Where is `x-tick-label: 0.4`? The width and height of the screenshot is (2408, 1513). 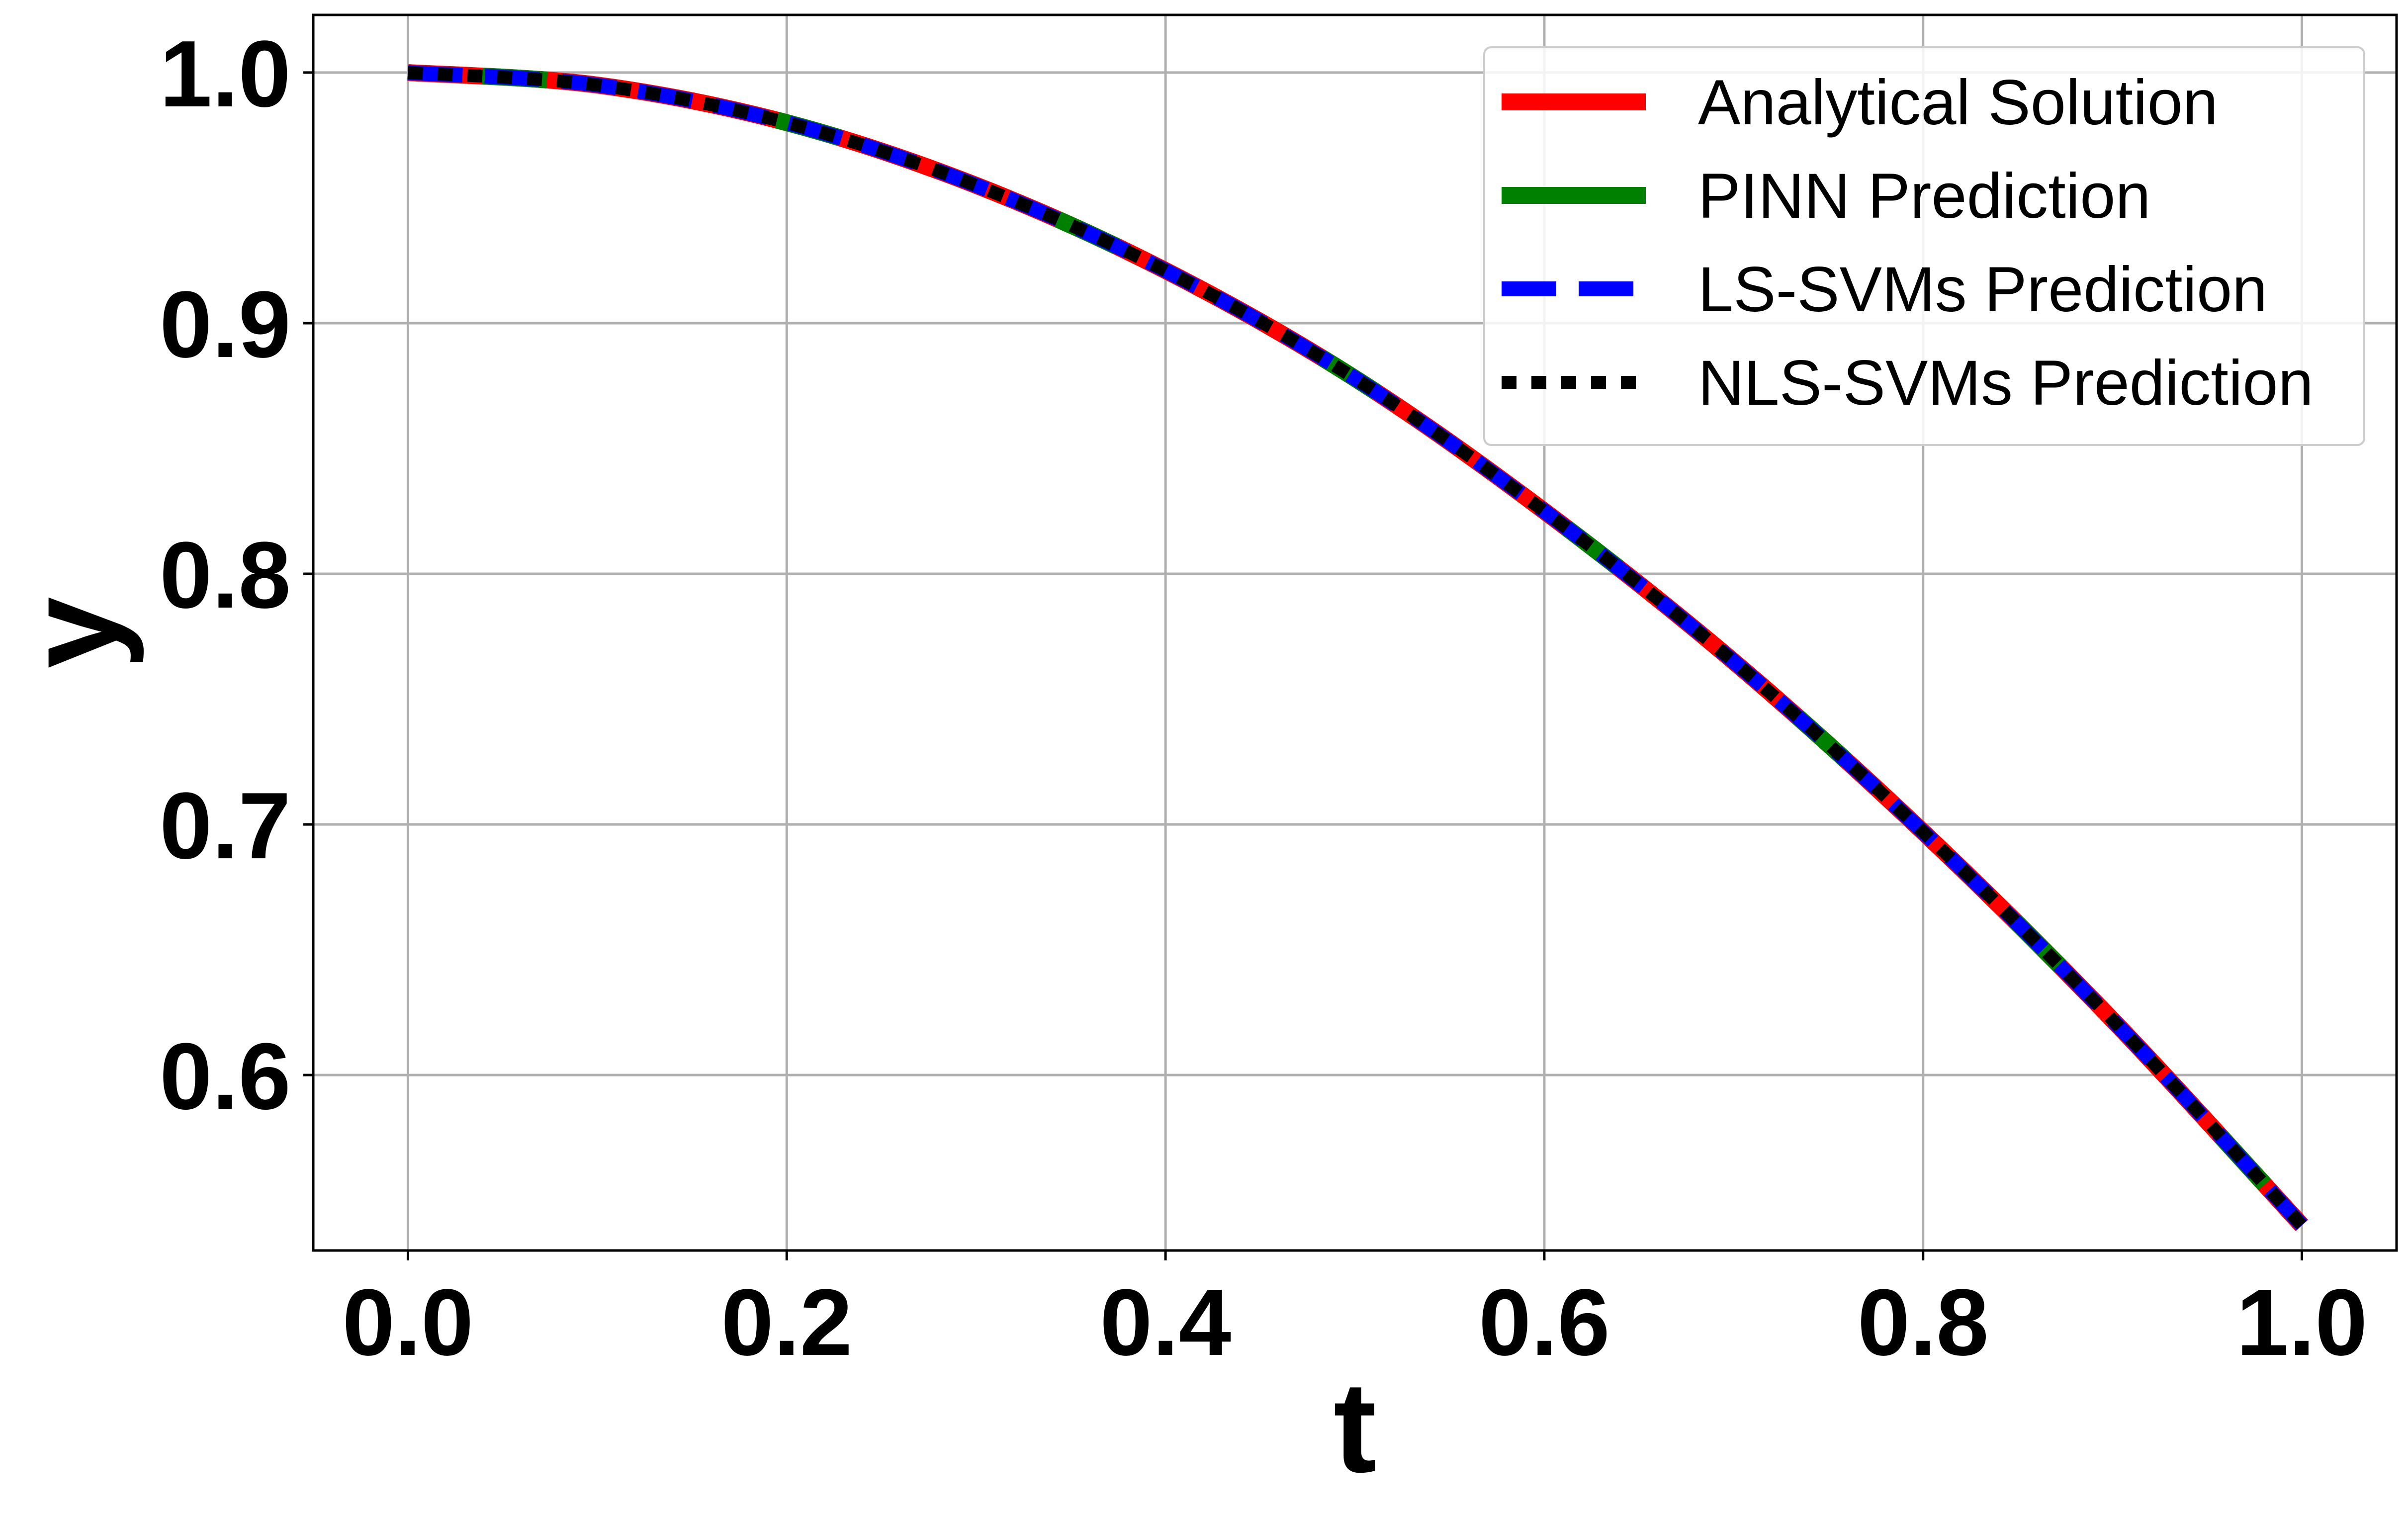 x-tick-label: 0.4 is located at coordinates (1165, 1322).